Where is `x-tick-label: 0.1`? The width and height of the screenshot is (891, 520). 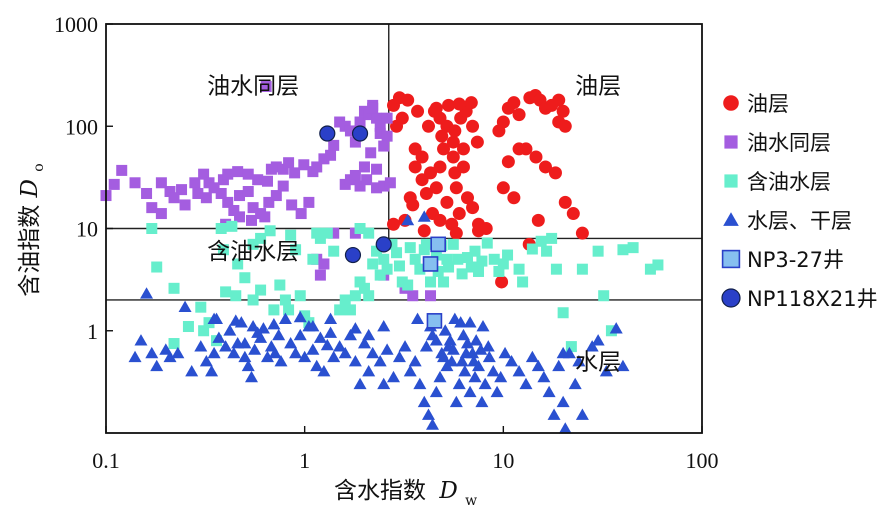
x-tick-label: 0.1 is located at coordinates (106, 460).